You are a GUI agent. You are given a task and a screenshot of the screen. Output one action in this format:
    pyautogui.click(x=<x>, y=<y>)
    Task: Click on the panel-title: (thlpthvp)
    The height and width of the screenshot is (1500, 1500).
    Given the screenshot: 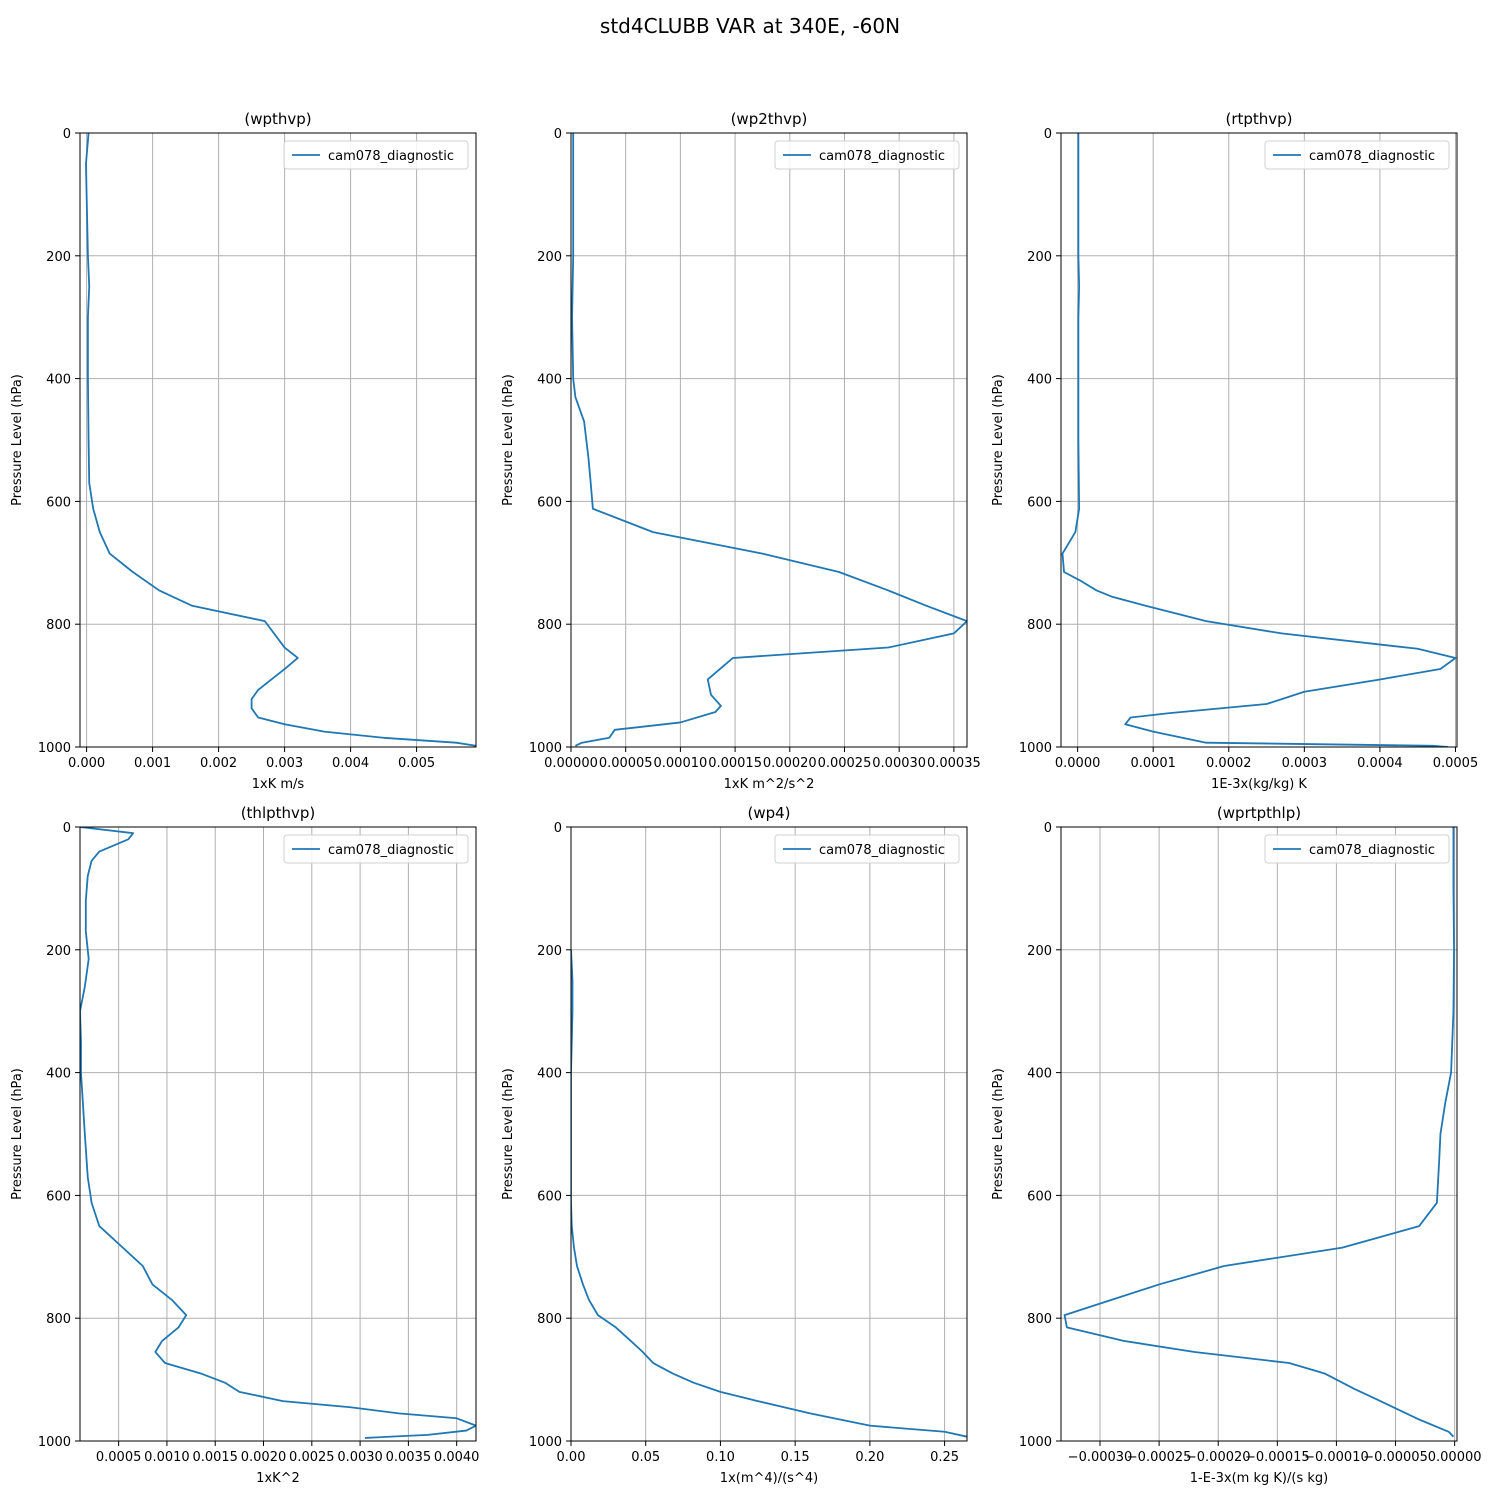 What is the action you would take?
    pyautogui.click(x=278, y=813)
    